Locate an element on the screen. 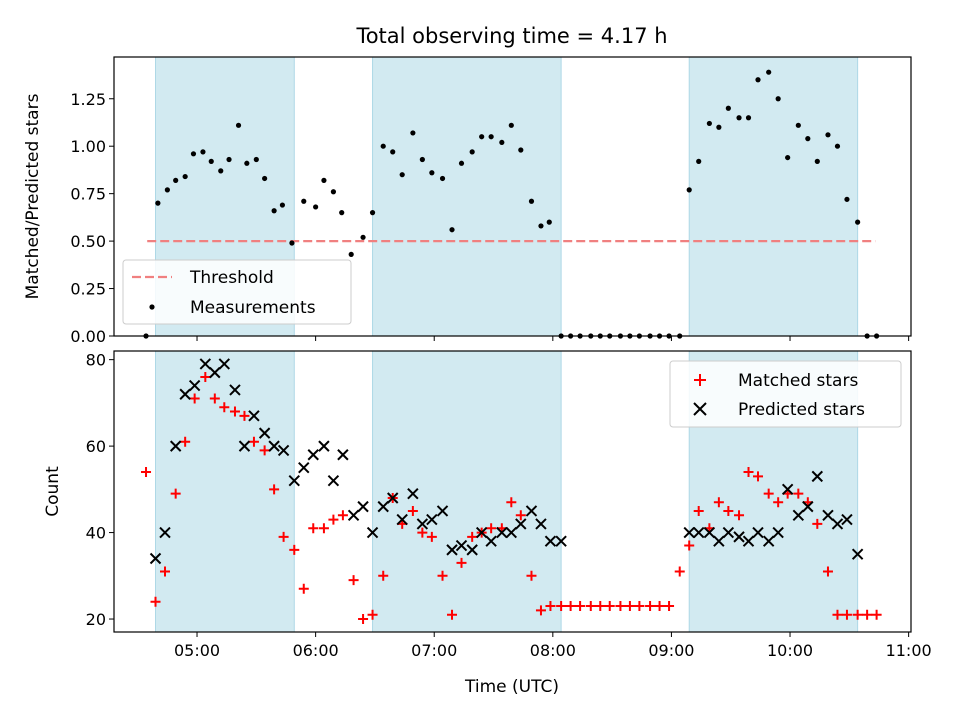  x-tick-label: 11:00 is located at coordinates (909, 650).